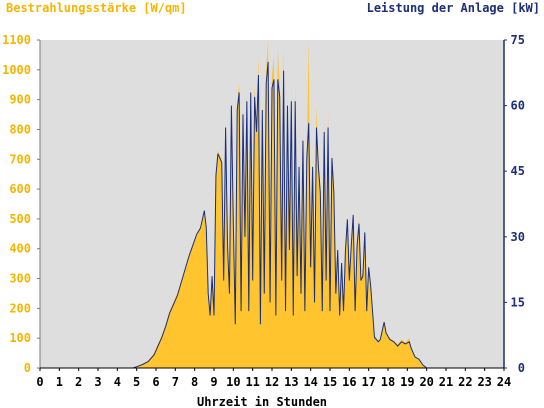  Describe the element at coordinates (291, 382) in the screenshot. I see `x-tick-label: 13` at that location.